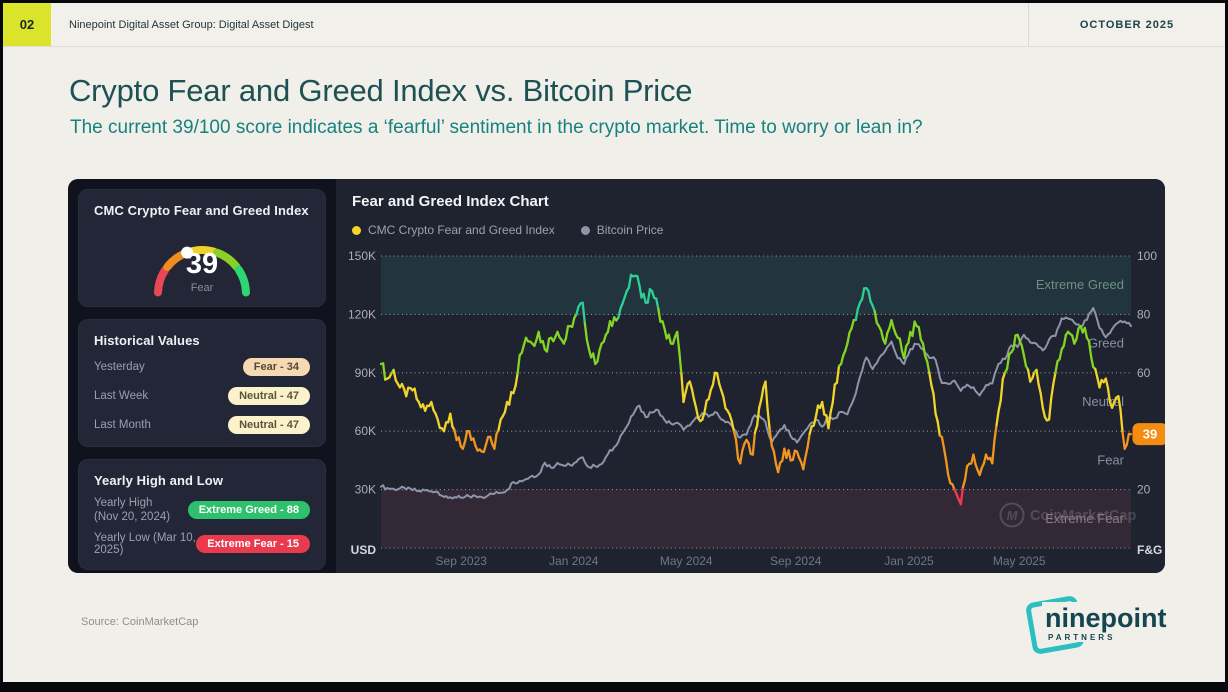  I want to click on legend-item-fg: CMC Crypto Fear and Greed Index, so click(453, 230).